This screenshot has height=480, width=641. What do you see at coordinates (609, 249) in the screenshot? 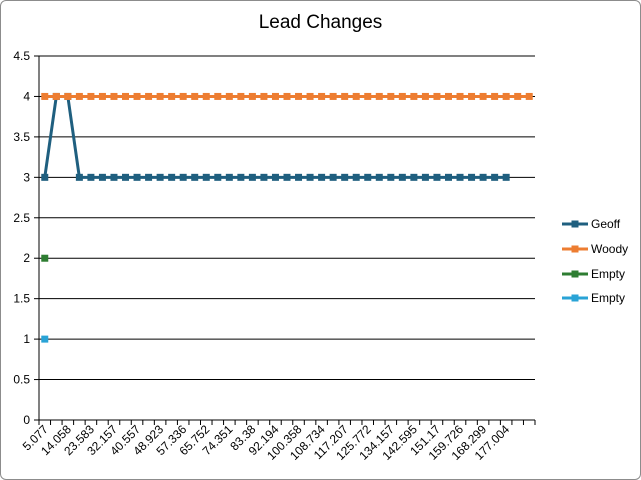
I see `legend-label: Woody` at bounding box center [609, 249].